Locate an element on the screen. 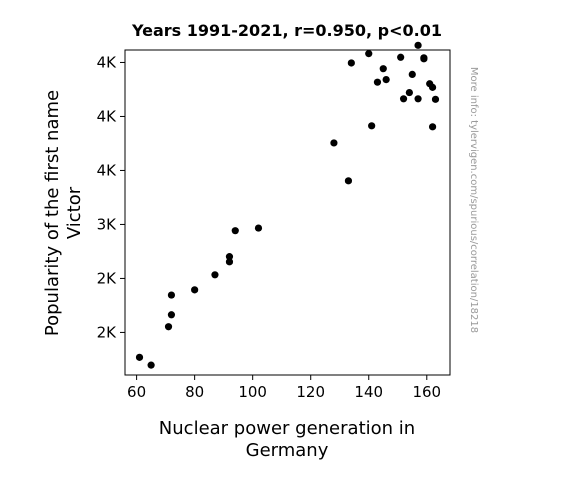 This screenshot has width=575, height=500. x-tick-label: 160 is located at coordinates (426, 392).